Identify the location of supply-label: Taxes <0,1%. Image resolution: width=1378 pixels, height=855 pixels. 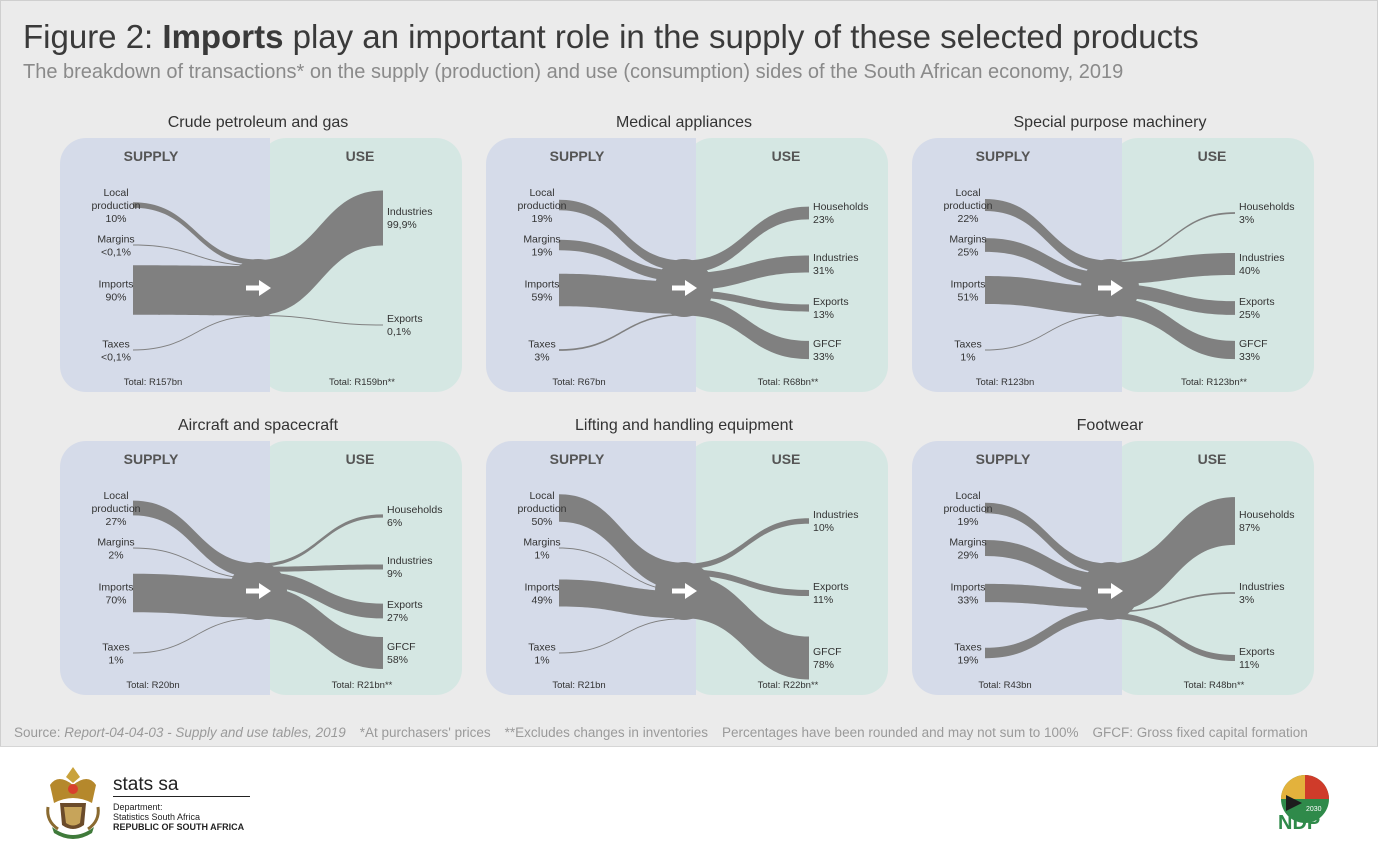
(116, 351).